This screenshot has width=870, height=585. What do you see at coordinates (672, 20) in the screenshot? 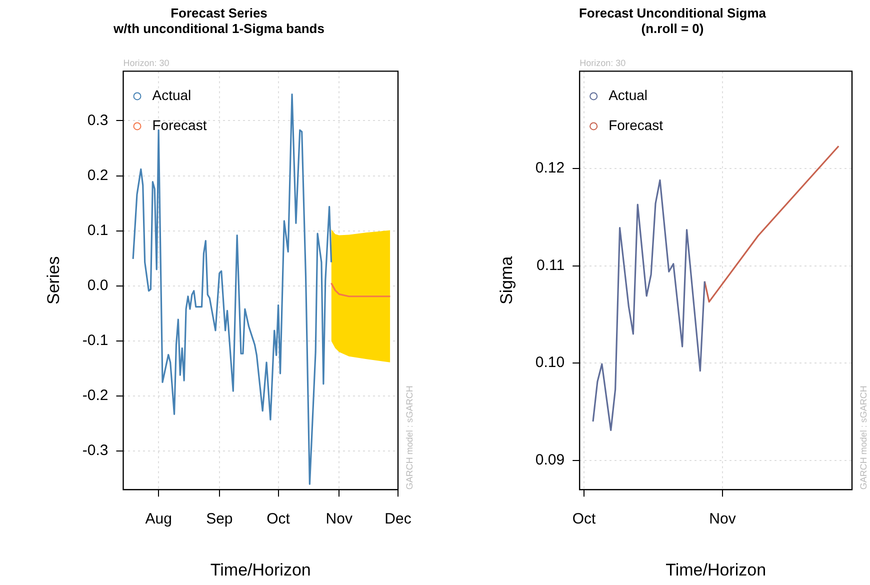
I see `chart-title: Forecast Unconditional Sigma (n.roll = 0)` at bounding box center [672, 20].